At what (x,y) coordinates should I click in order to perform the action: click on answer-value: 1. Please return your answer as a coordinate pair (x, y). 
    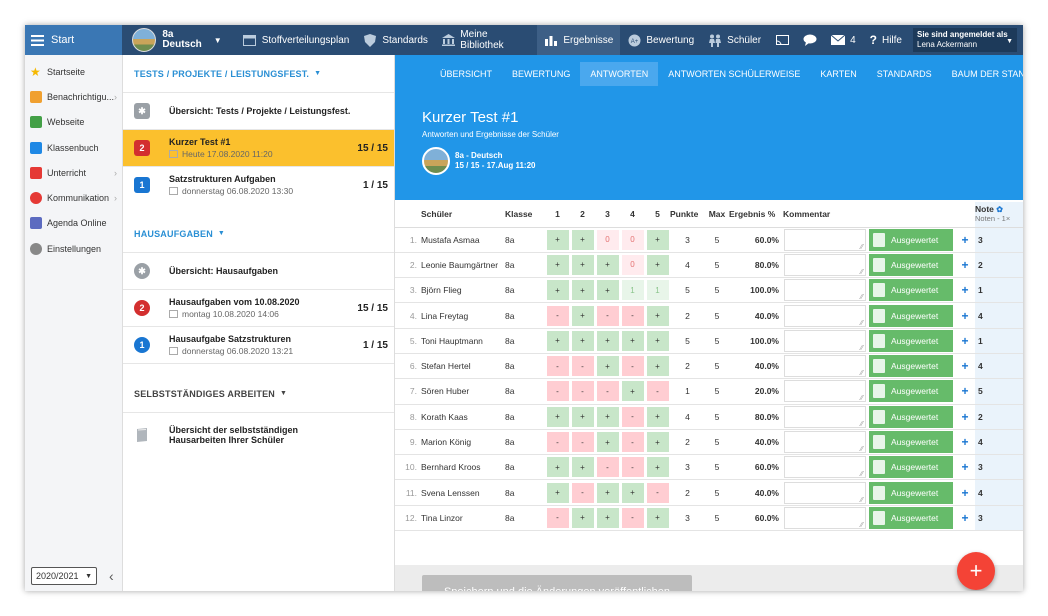
    Looking at the image, I should click on (632, 290).